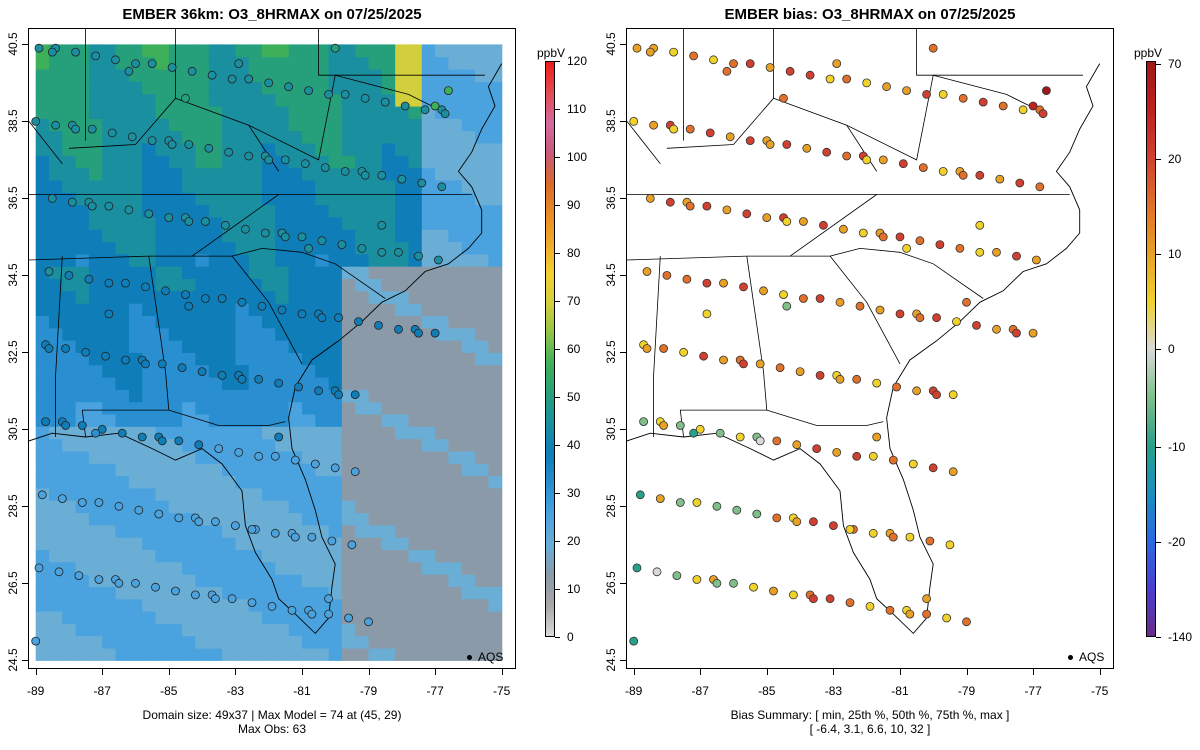 This screenshot has width=1200, height=750. What do you see at coordinates (235, 691) in the screenshot?
I see `x-tick-label: -83` at bounding box center [235, 691].